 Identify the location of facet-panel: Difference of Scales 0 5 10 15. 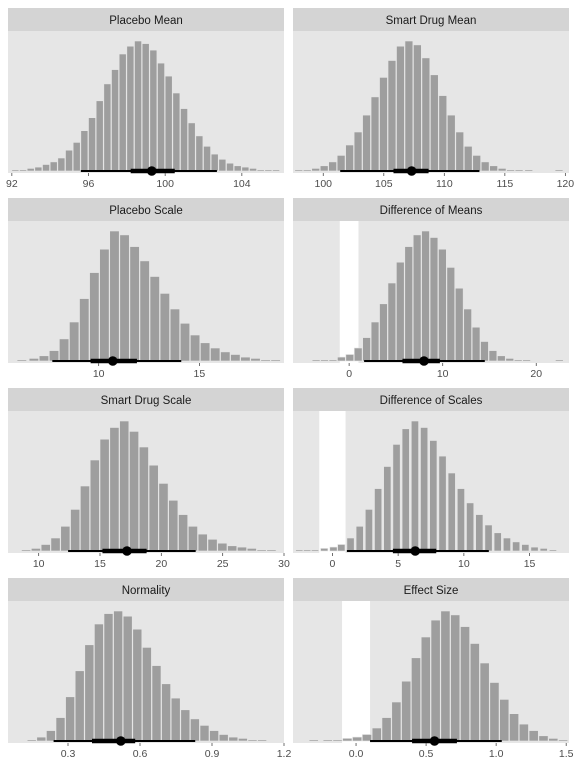
(431, 479).